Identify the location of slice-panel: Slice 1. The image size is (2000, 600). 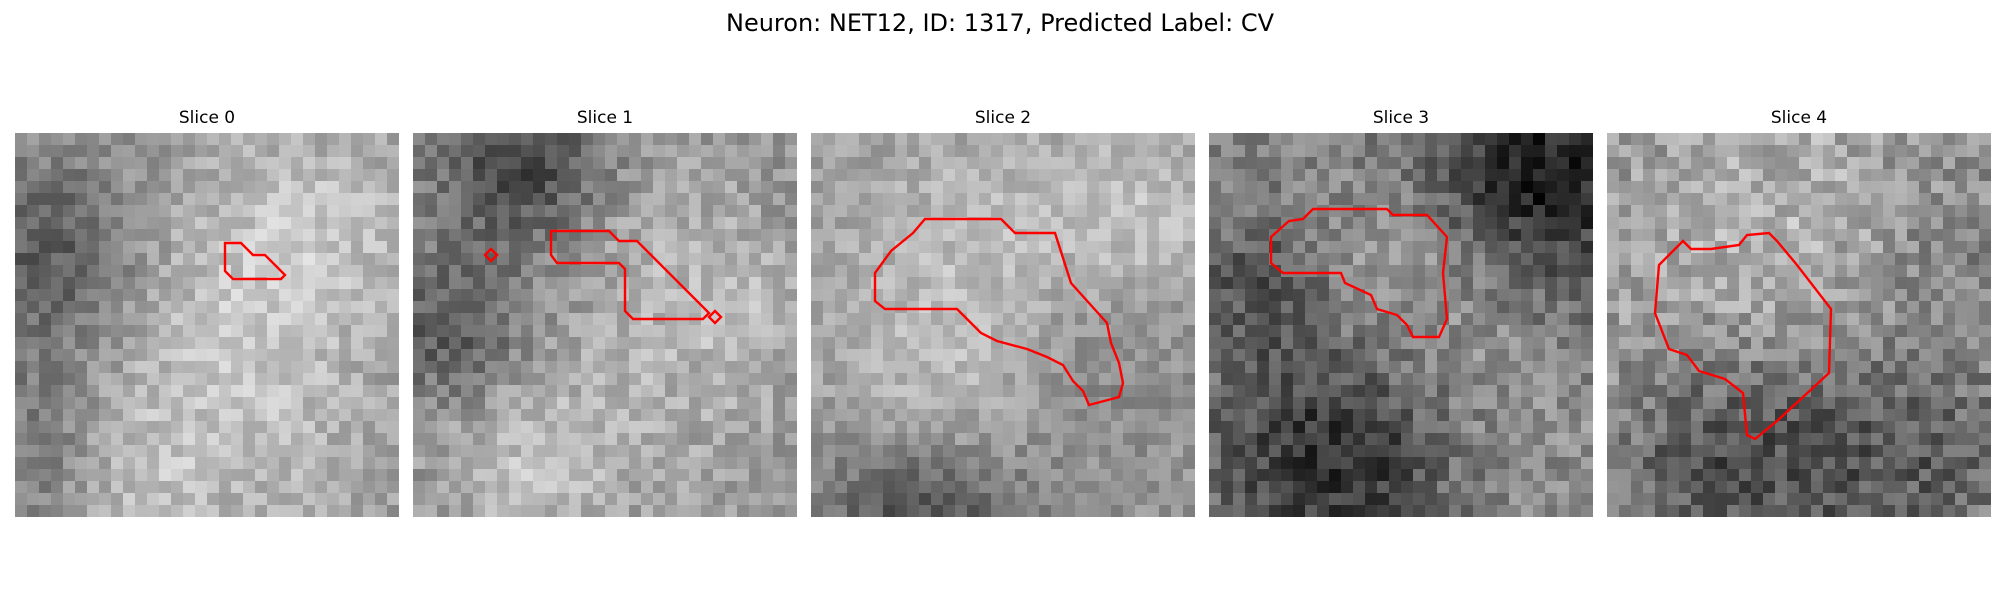
(605, 312).